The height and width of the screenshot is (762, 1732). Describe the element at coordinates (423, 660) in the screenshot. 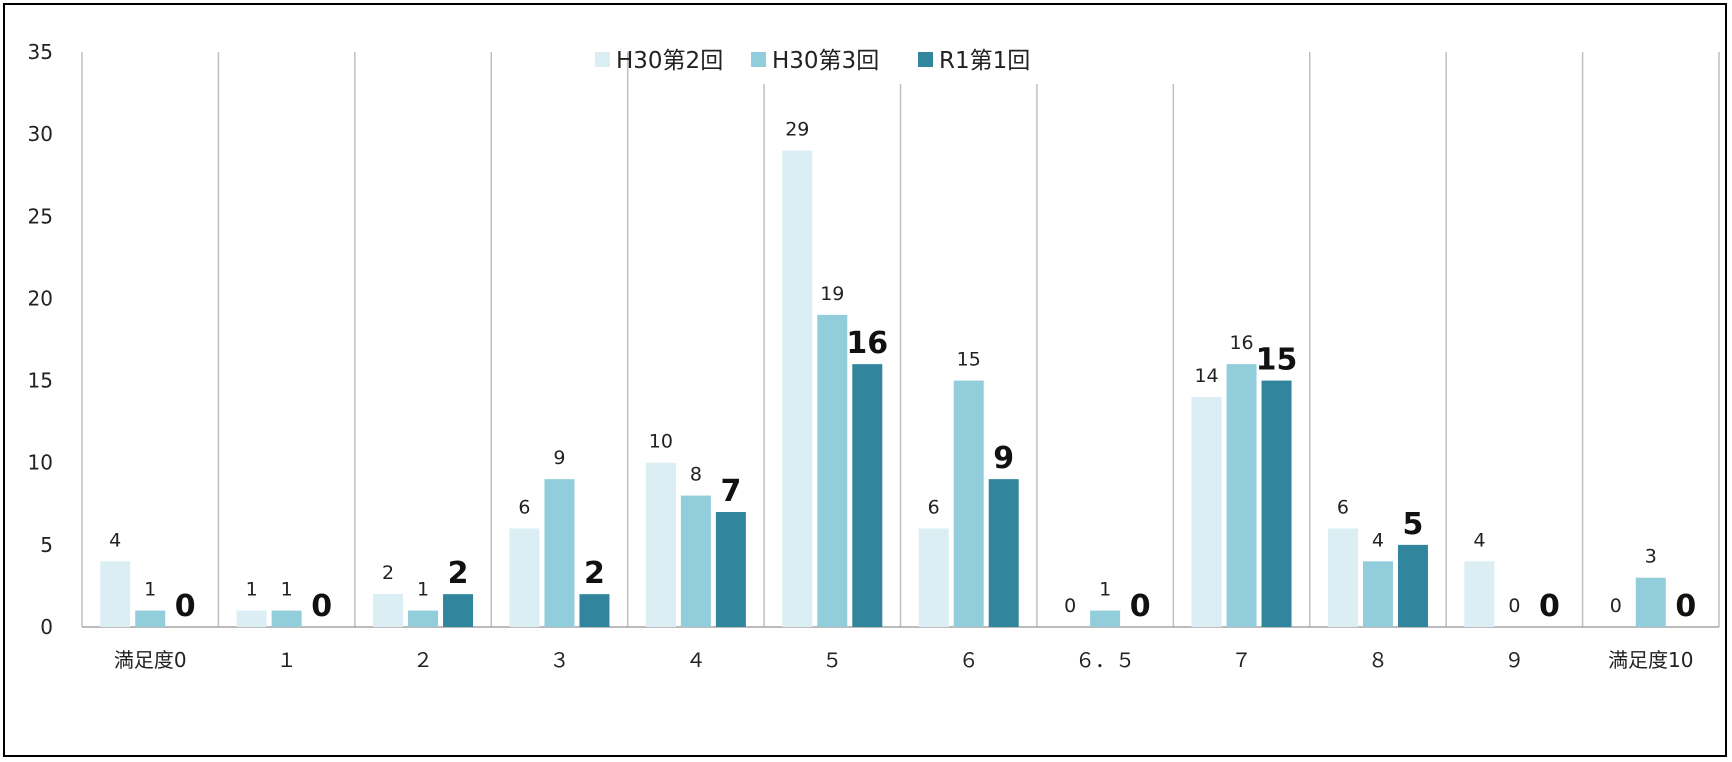

I see `x-tick-label: ２` at that location.